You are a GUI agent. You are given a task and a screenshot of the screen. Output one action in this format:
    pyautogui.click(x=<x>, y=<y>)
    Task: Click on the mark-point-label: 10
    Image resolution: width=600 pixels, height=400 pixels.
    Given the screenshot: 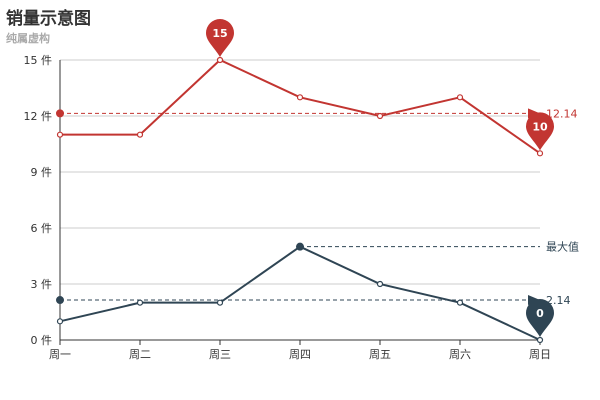 What is the action you would take?
    pyautogui.click(x=540, y=126)
    